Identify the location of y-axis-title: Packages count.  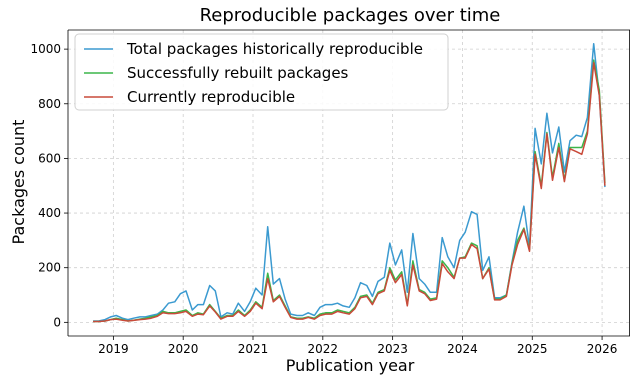
(18, 182).